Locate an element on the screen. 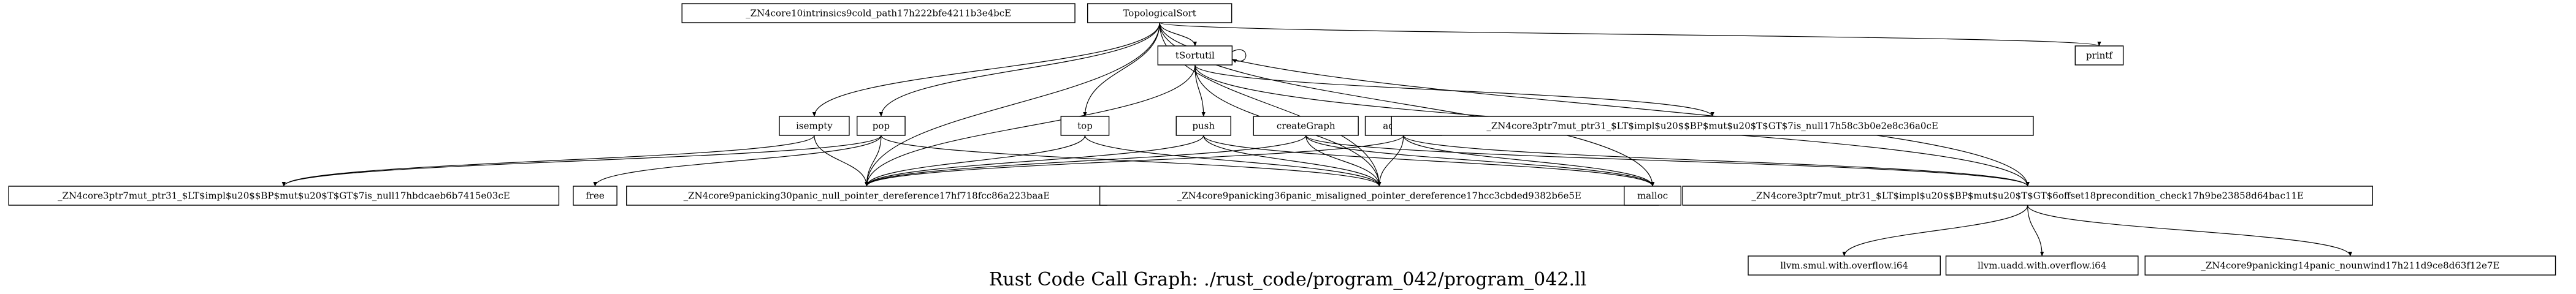 The image size is (2576, 294). node-malloc: malloc is located at coordinates (1653, 196).